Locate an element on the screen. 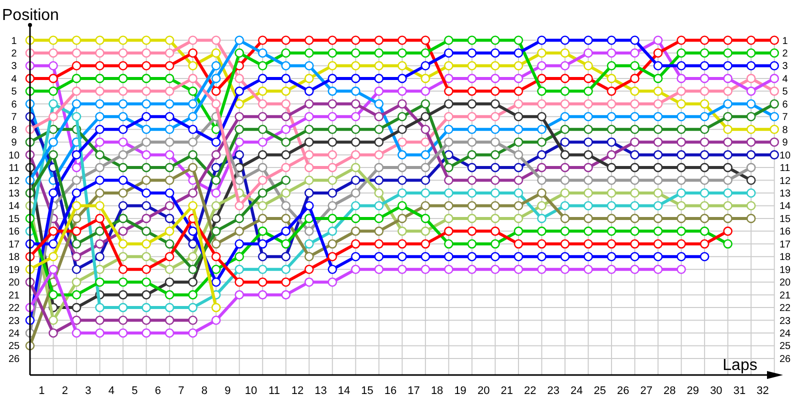 This screenshot has width=800, height=400. x-tick-label: 1 is located at coordinates (41, 390).